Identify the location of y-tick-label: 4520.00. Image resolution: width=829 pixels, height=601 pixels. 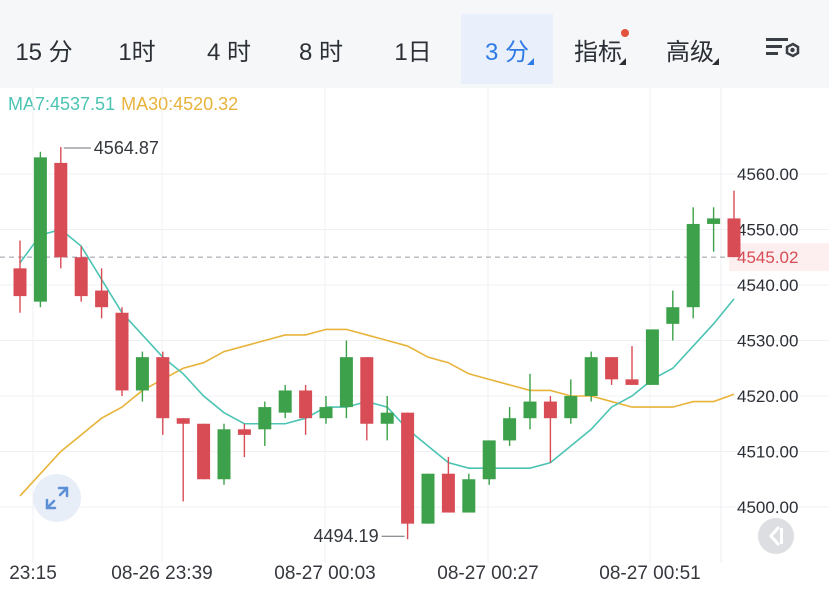
(767, 396).